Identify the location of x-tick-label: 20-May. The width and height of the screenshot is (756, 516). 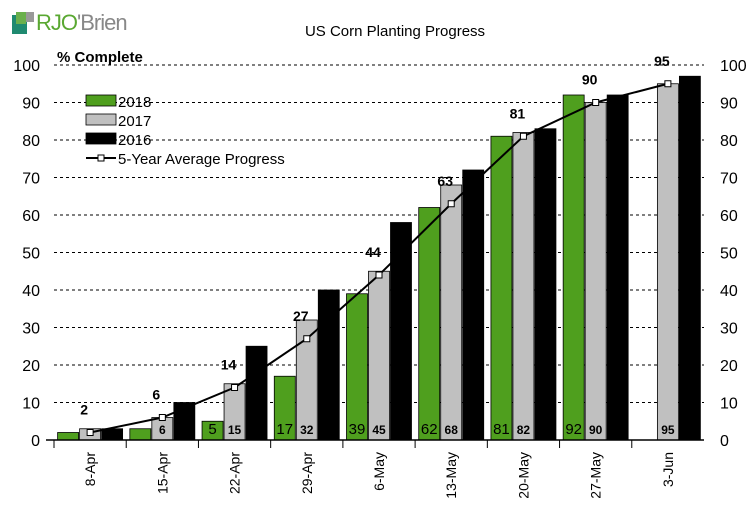
(523, 475).